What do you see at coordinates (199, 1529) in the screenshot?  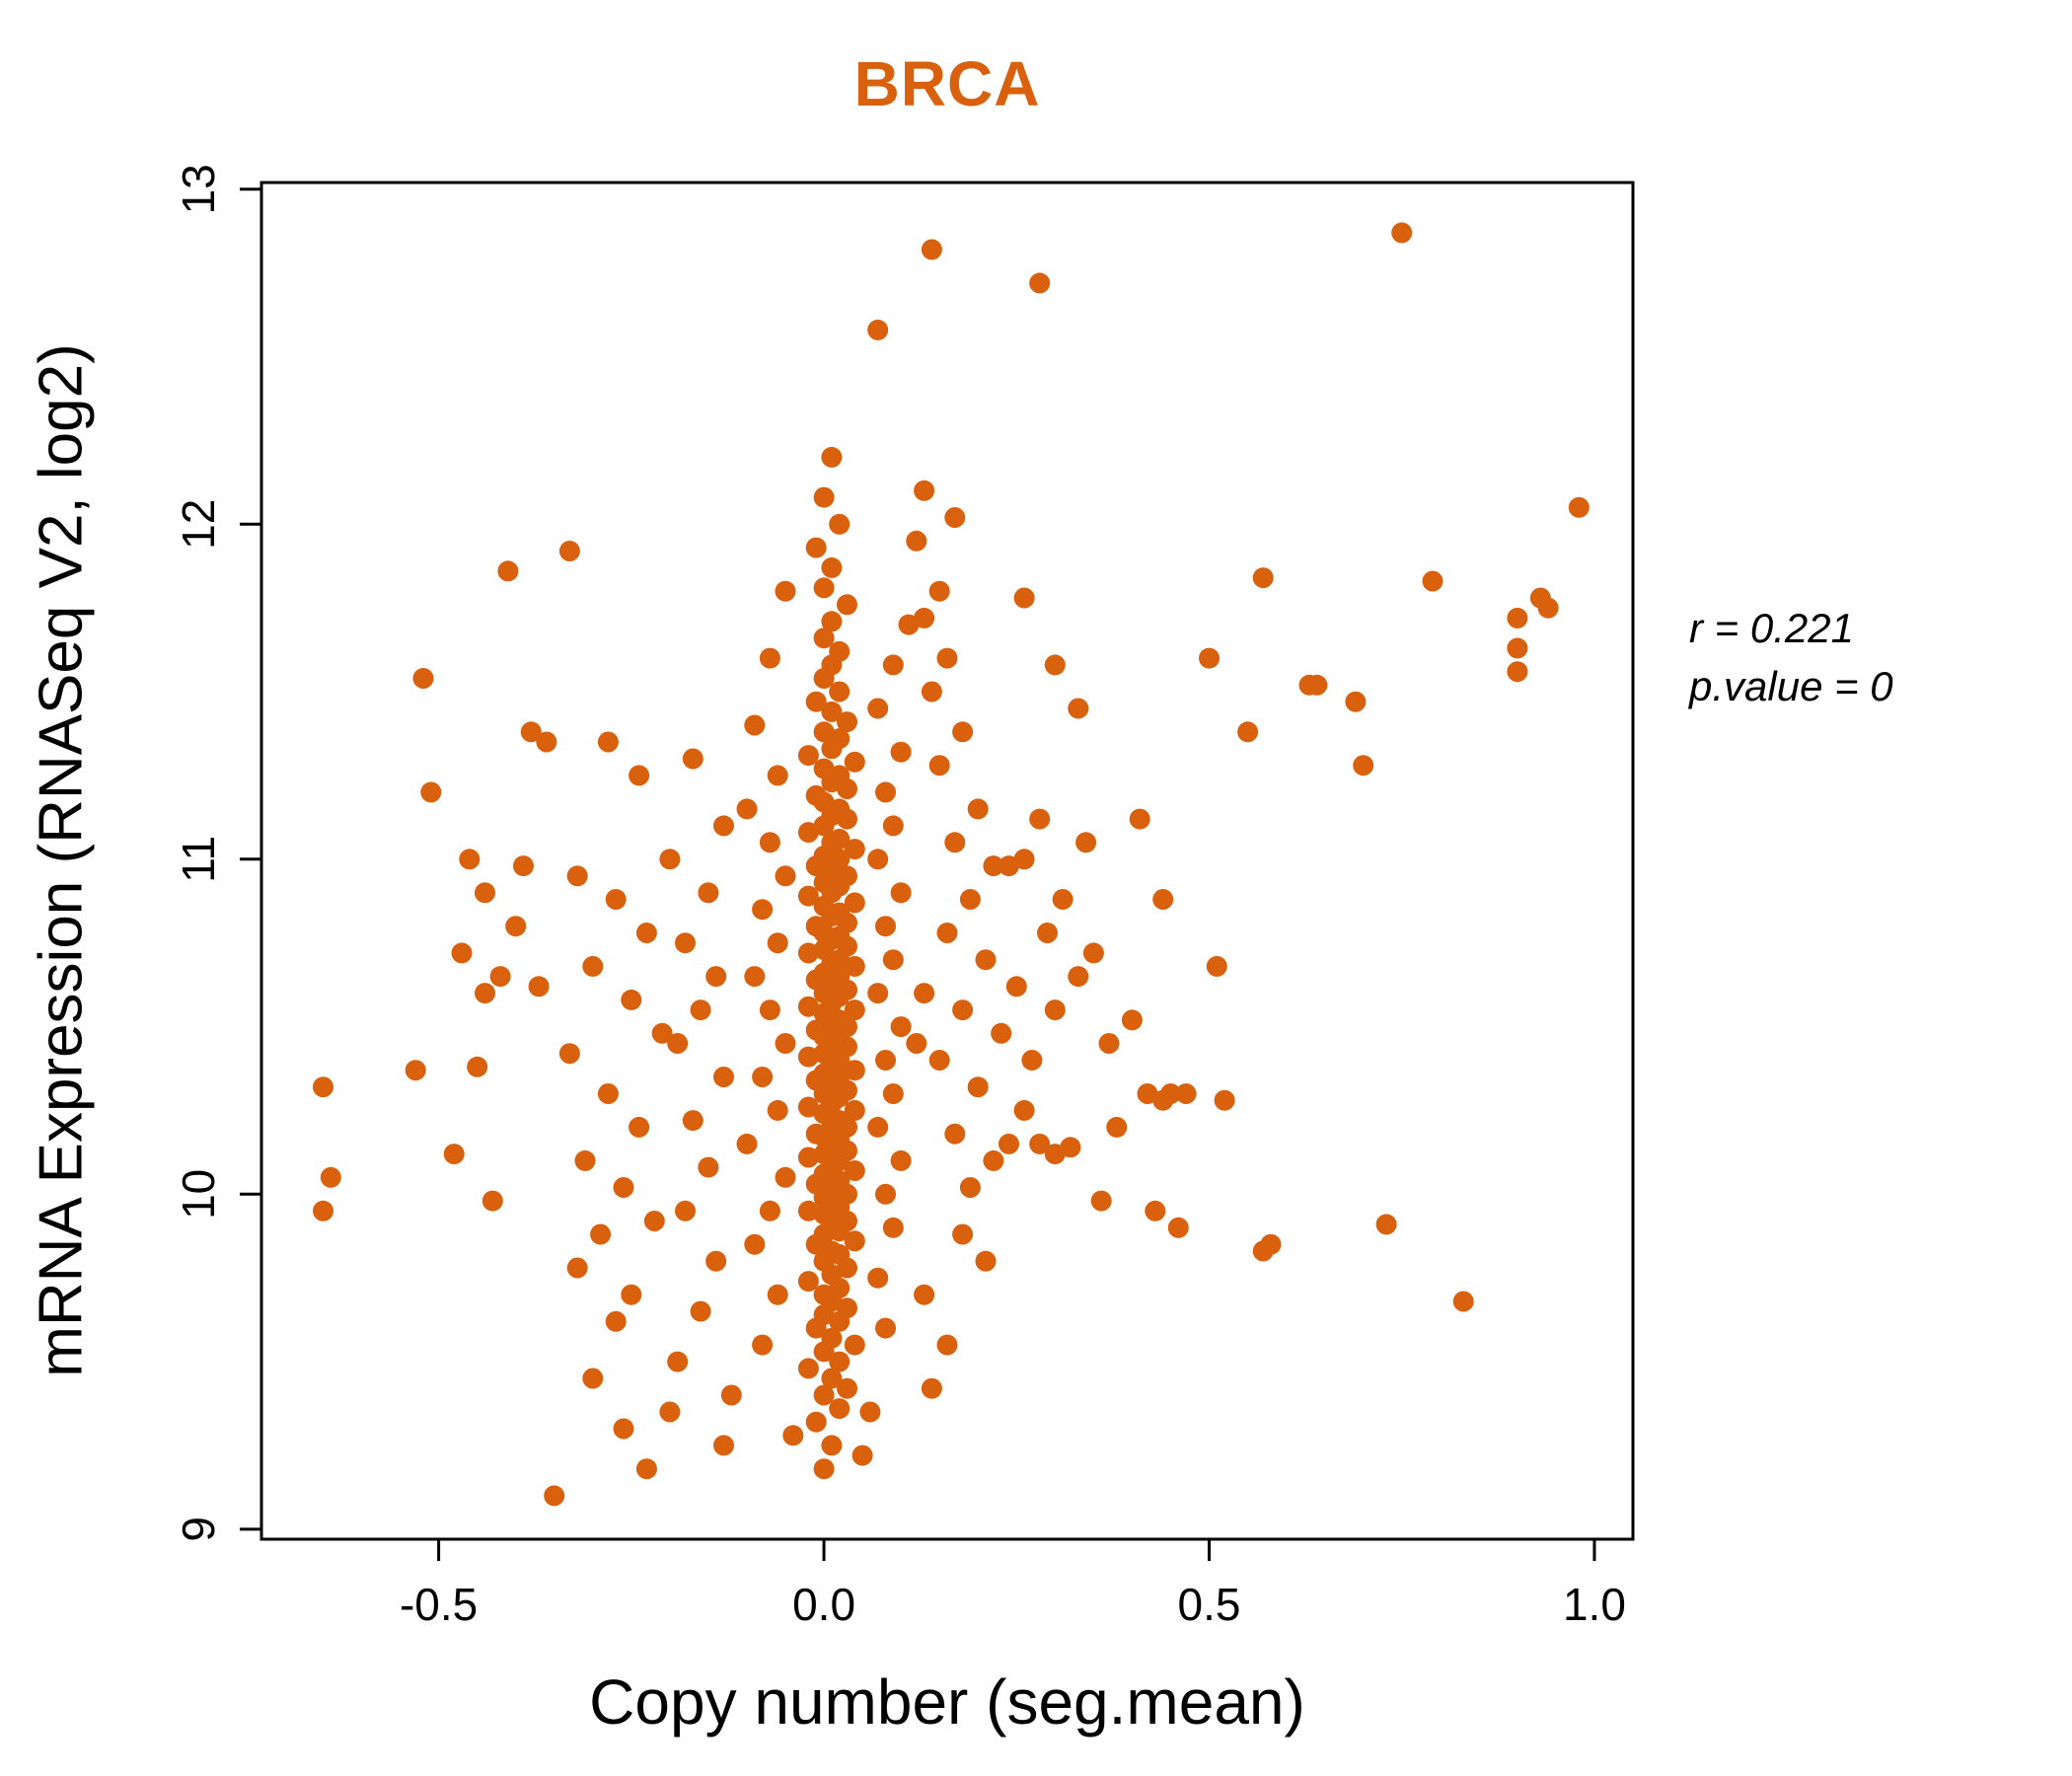 I see `svg-text: 9` at bounding box center [199, 1529].